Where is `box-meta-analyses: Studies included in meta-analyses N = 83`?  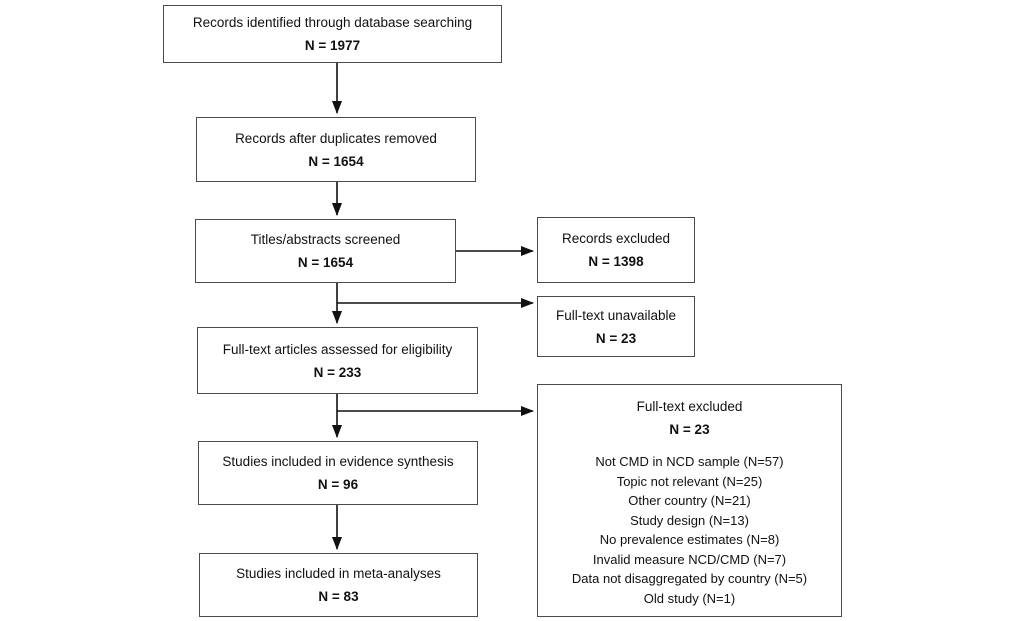 box-meta-analyses: Studies included in meta-analyses N = 83 is located at coordinates (338, 585).